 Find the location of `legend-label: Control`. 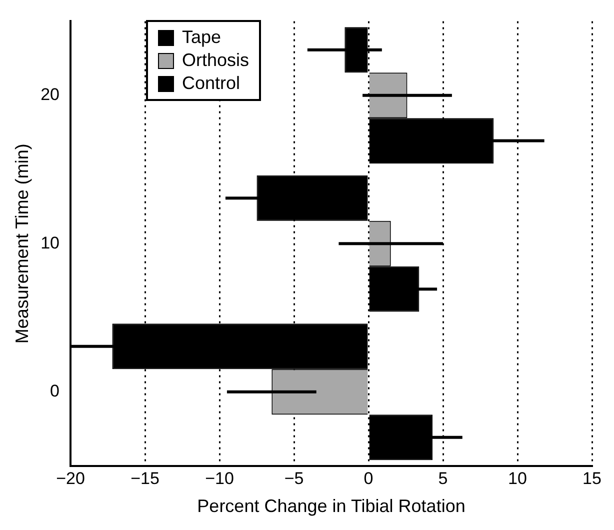

legend-label: Control is located at coordinates (211, 83).